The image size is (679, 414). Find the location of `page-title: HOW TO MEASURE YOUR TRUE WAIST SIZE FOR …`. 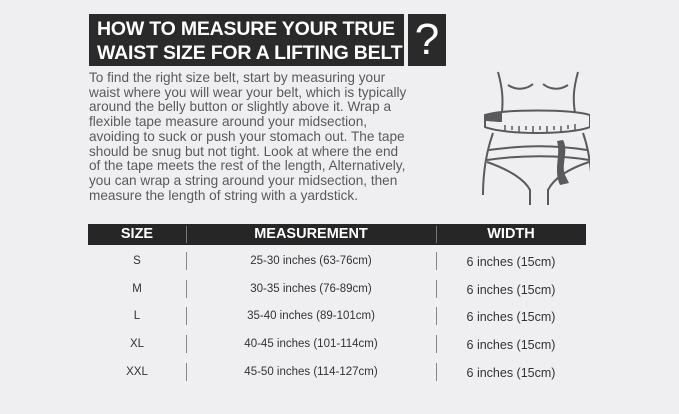

page-title: HOW TO MEASURE YOUR TRUE WAIST SIZE FOR … is located at coordinates (246, 40).